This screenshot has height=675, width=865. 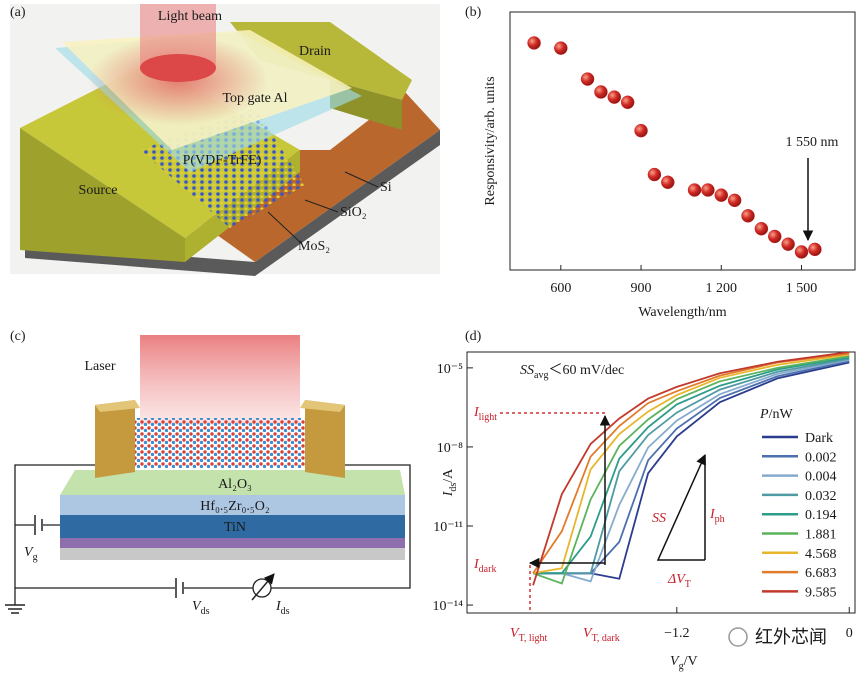 I want to click on annotation: ΔVT, so click(x=679, y=581).